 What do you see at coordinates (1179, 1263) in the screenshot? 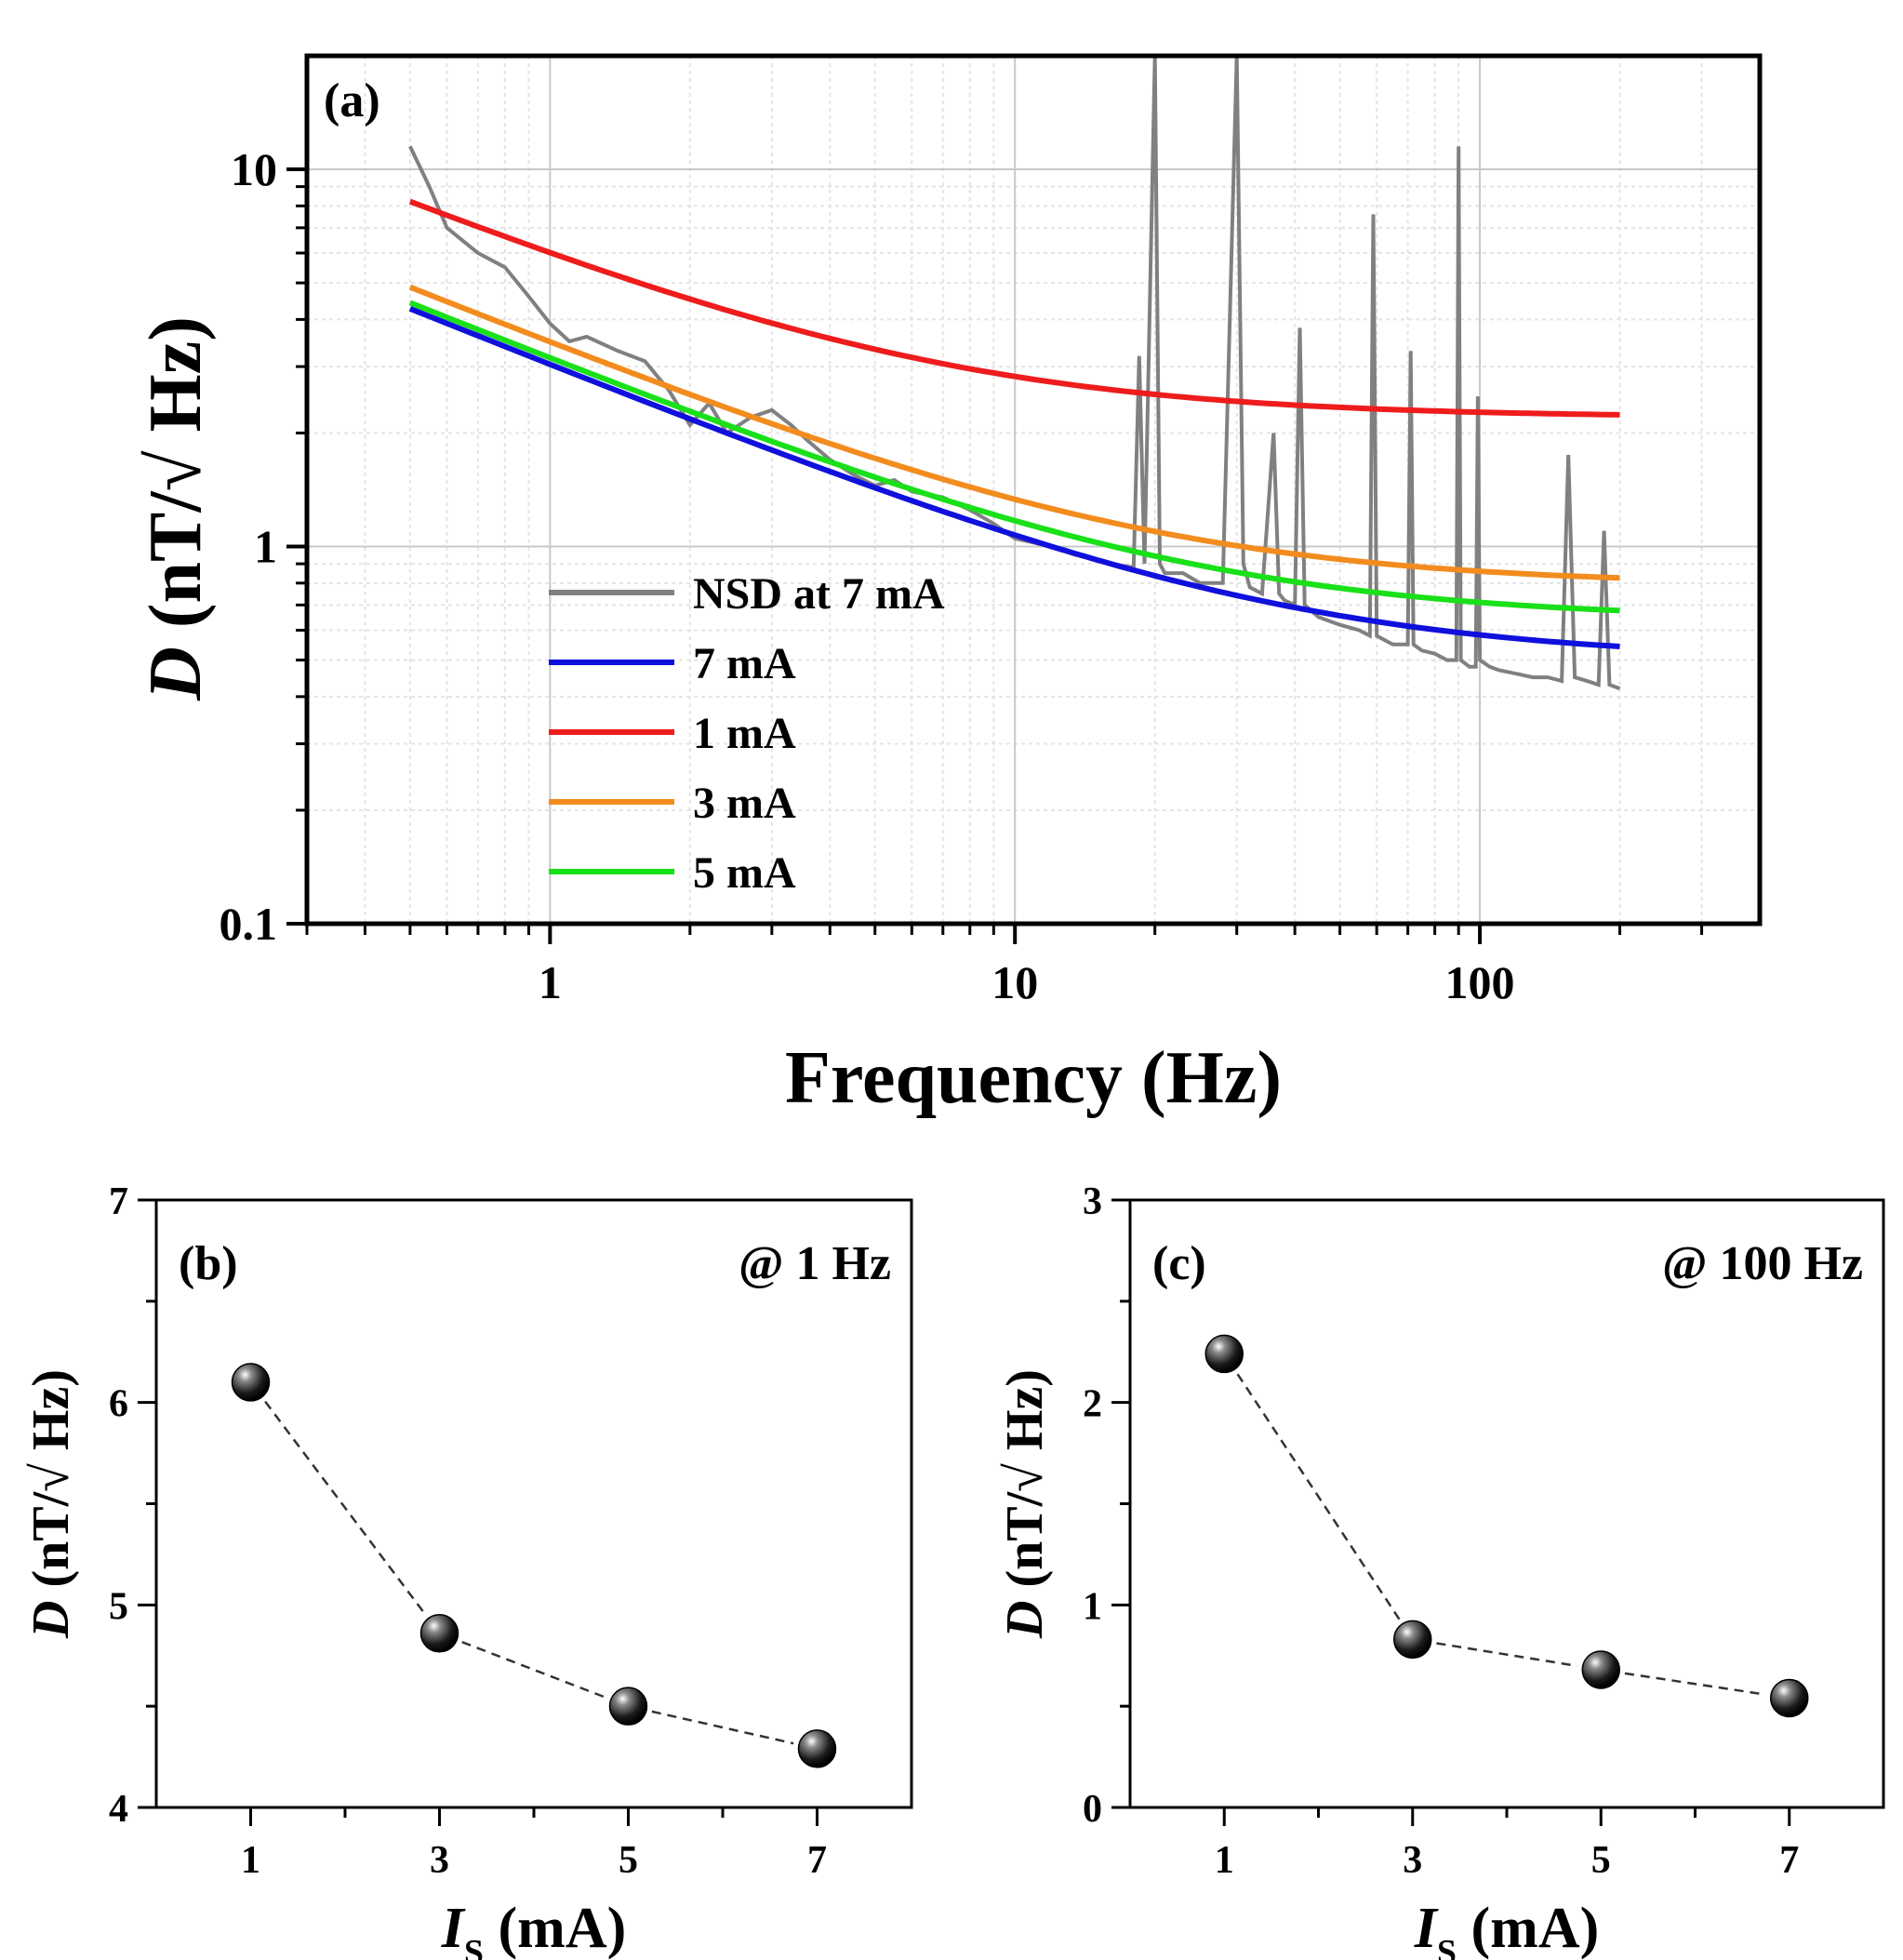
I see `panel-label: (c)` at bounding box center [1179, 1263].